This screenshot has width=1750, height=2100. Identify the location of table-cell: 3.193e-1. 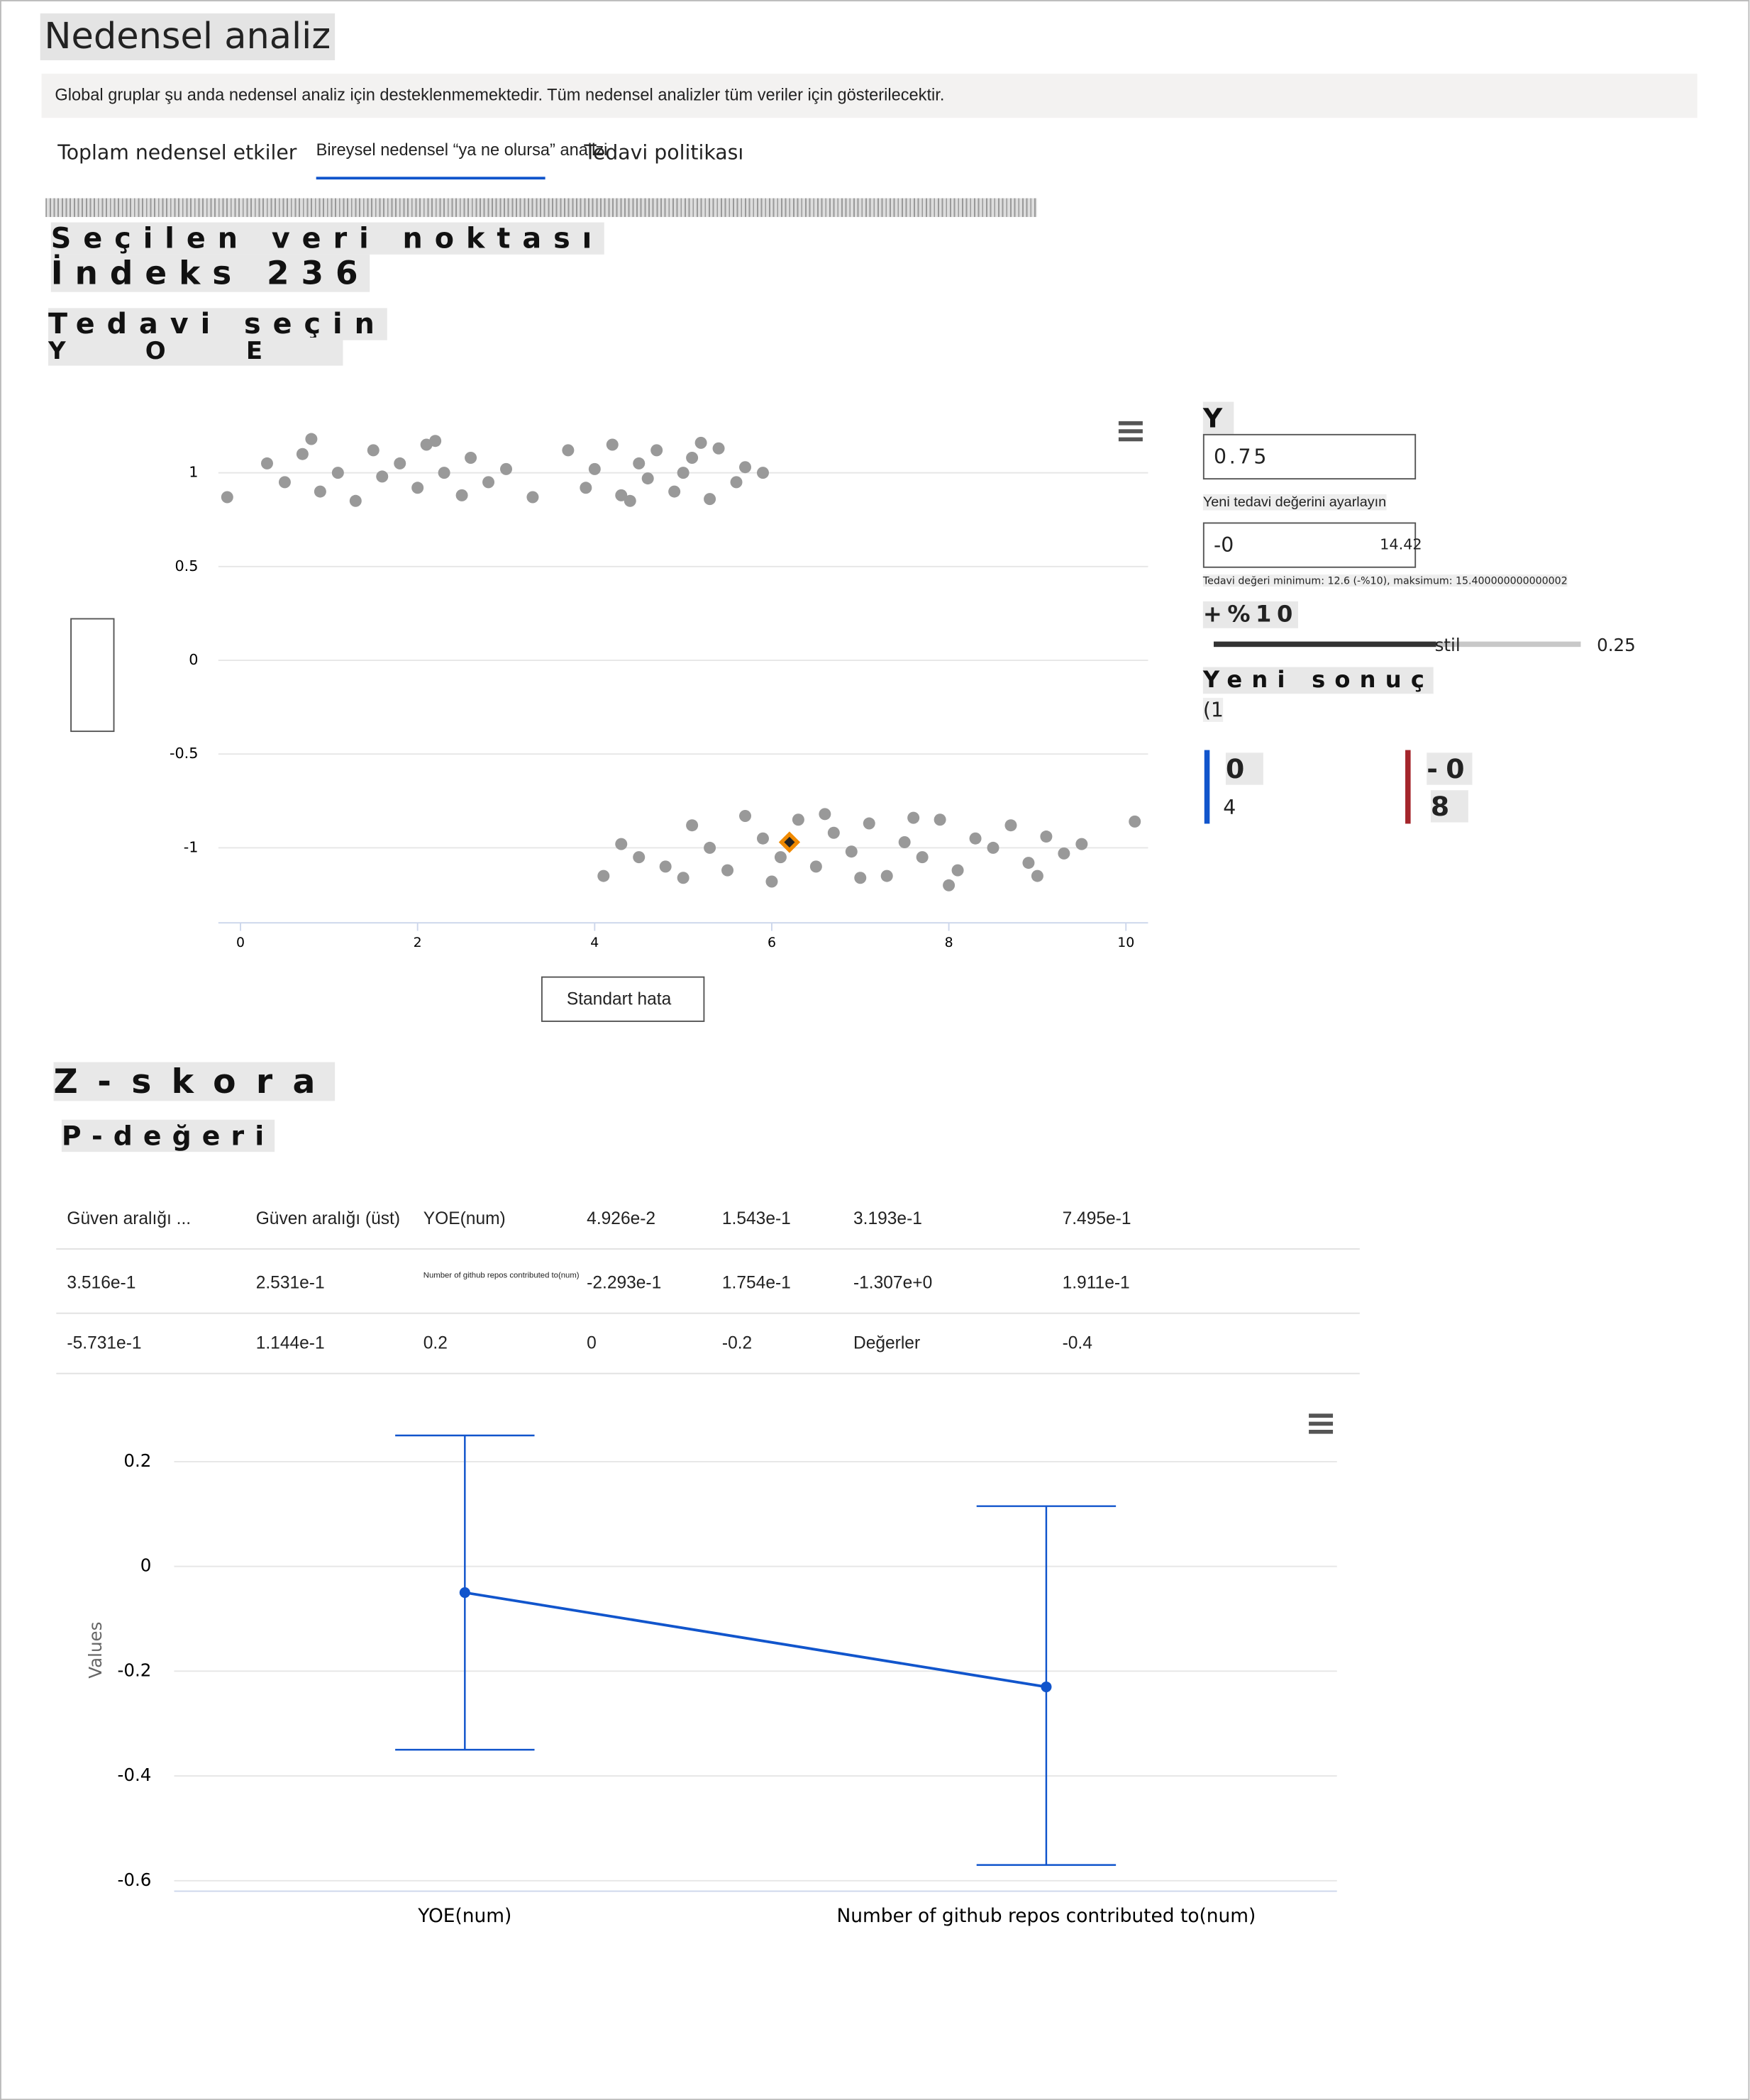
(888, 1218).